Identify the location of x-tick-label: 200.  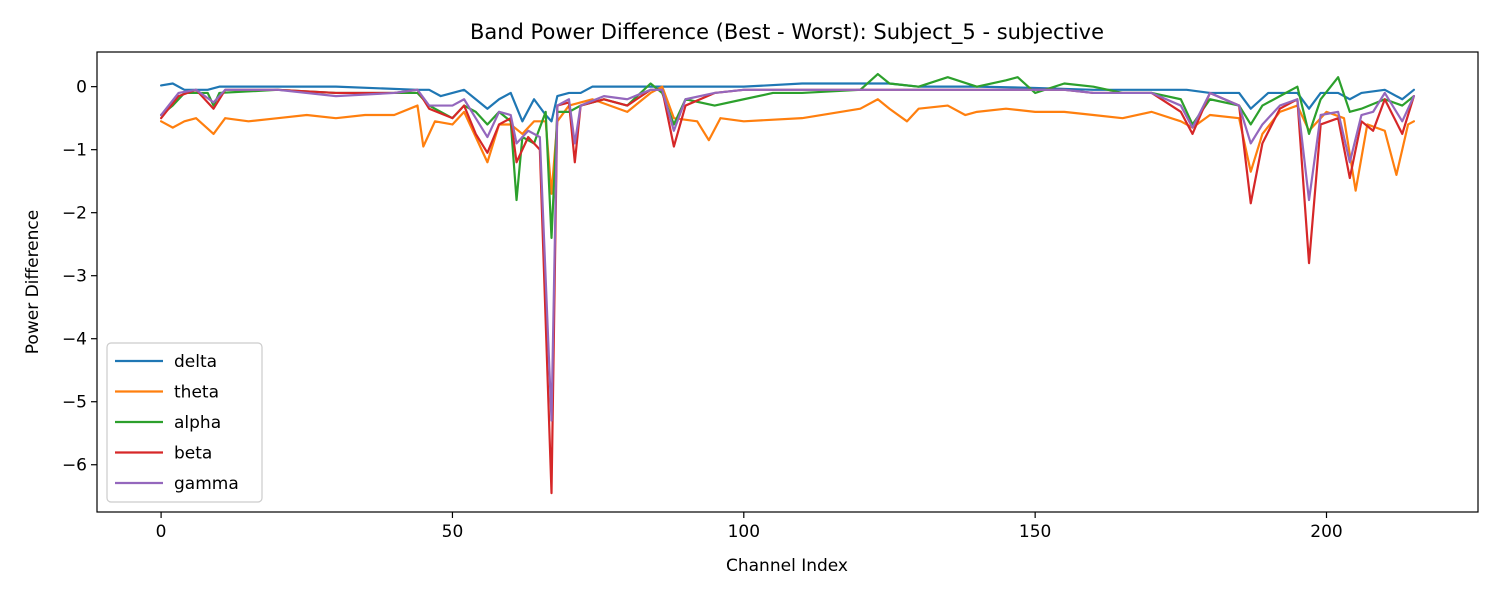
(1326, 532).